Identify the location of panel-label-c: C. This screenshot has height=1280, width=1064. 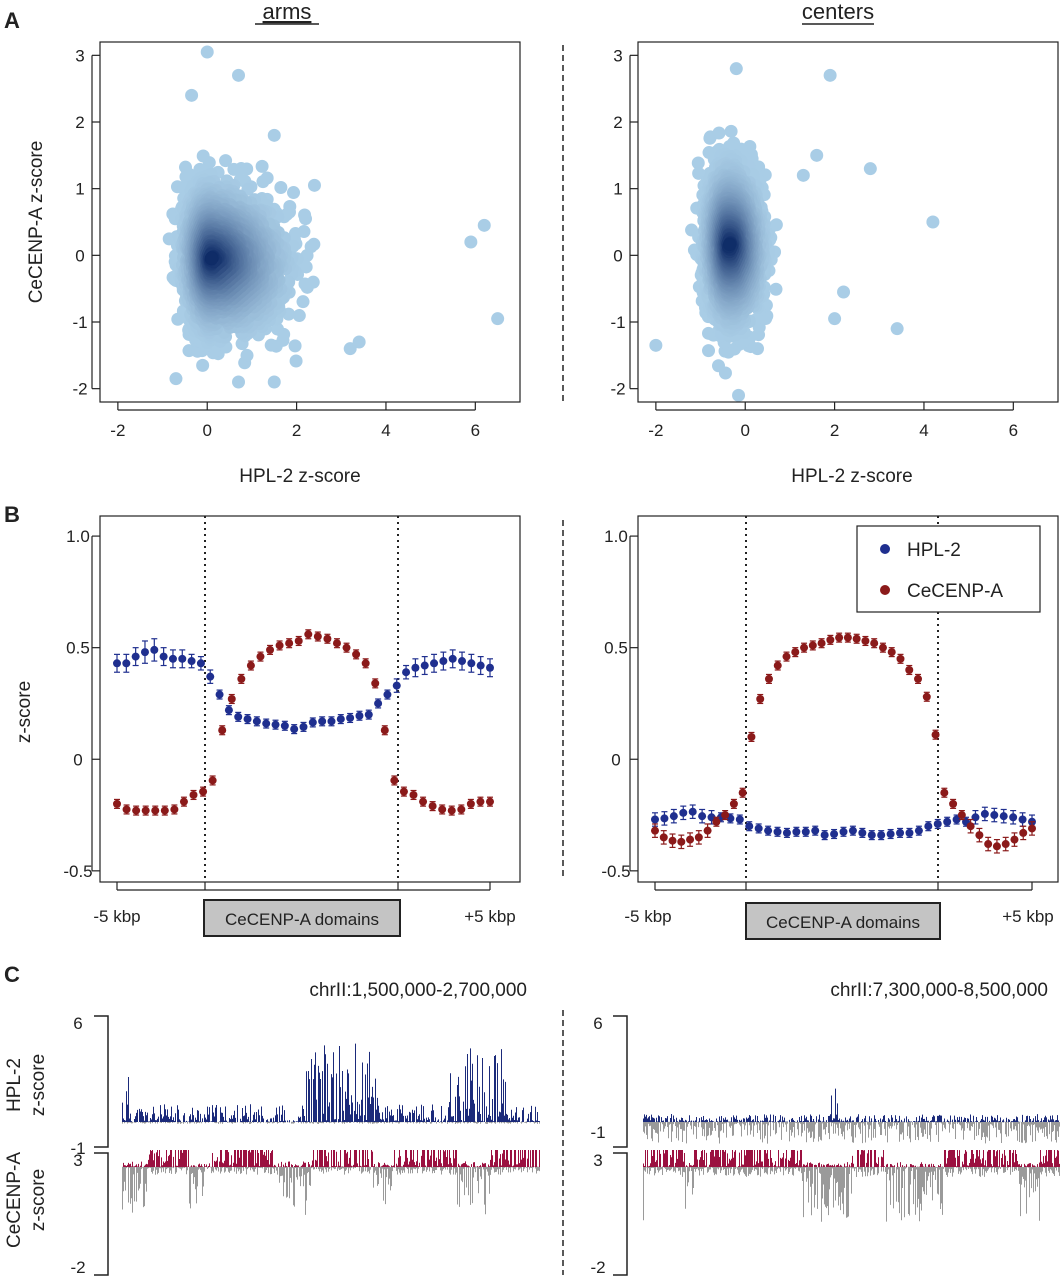
(12, 974).